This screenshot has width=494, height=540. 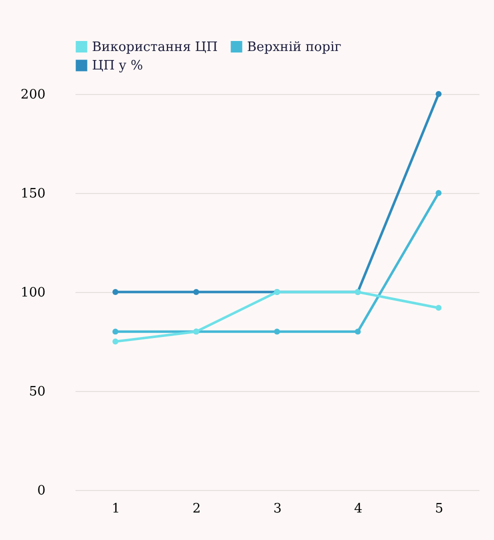 What do you see at coordinates (294, 47) in the screenshot?
I see `legend-label: Верхній поріг` at bounding box center [294, 47].